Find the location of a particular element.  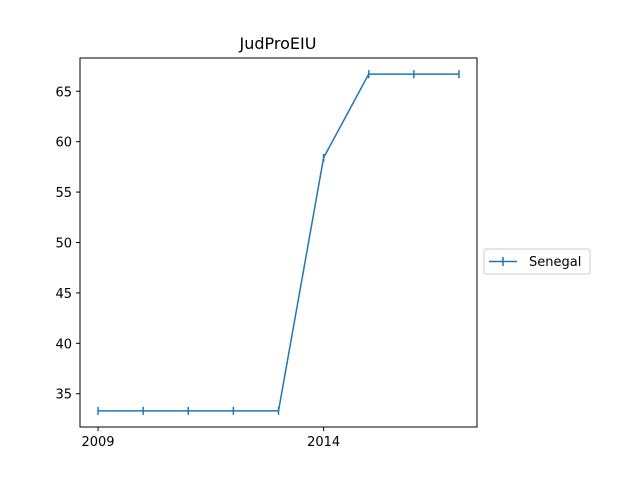

y-tick-label: 55 is located at coordinates (63, 193).